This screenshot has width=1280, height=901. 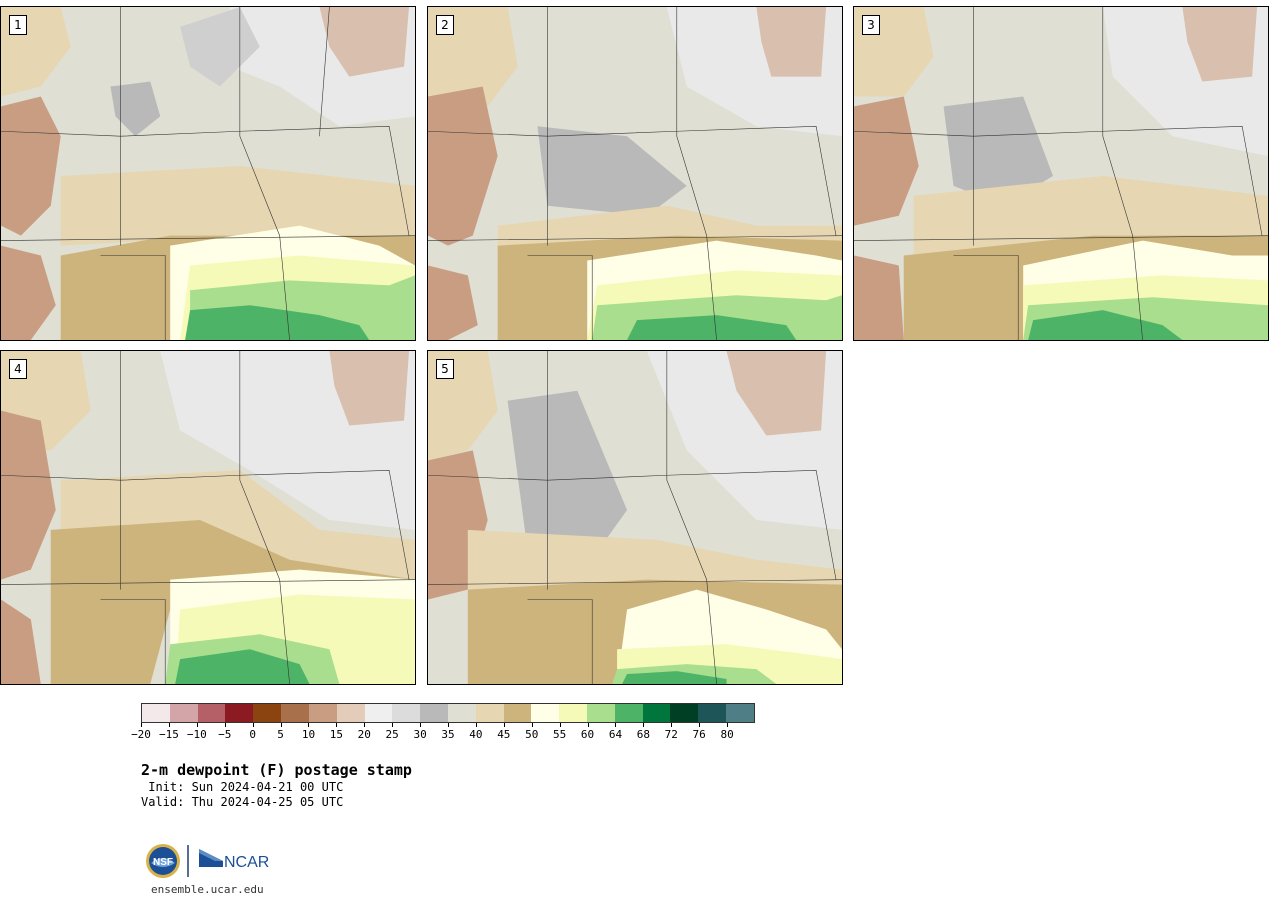 I want to click on colorbar-tick-label: 10, so click(x=308, y=734).